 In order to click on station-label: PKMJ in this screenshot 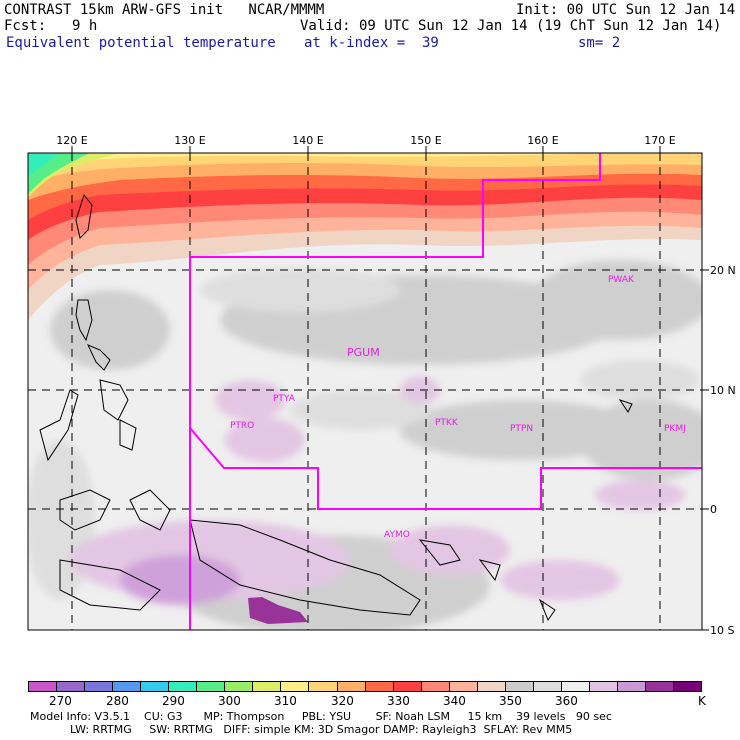, I will do `click(675, 429)`.